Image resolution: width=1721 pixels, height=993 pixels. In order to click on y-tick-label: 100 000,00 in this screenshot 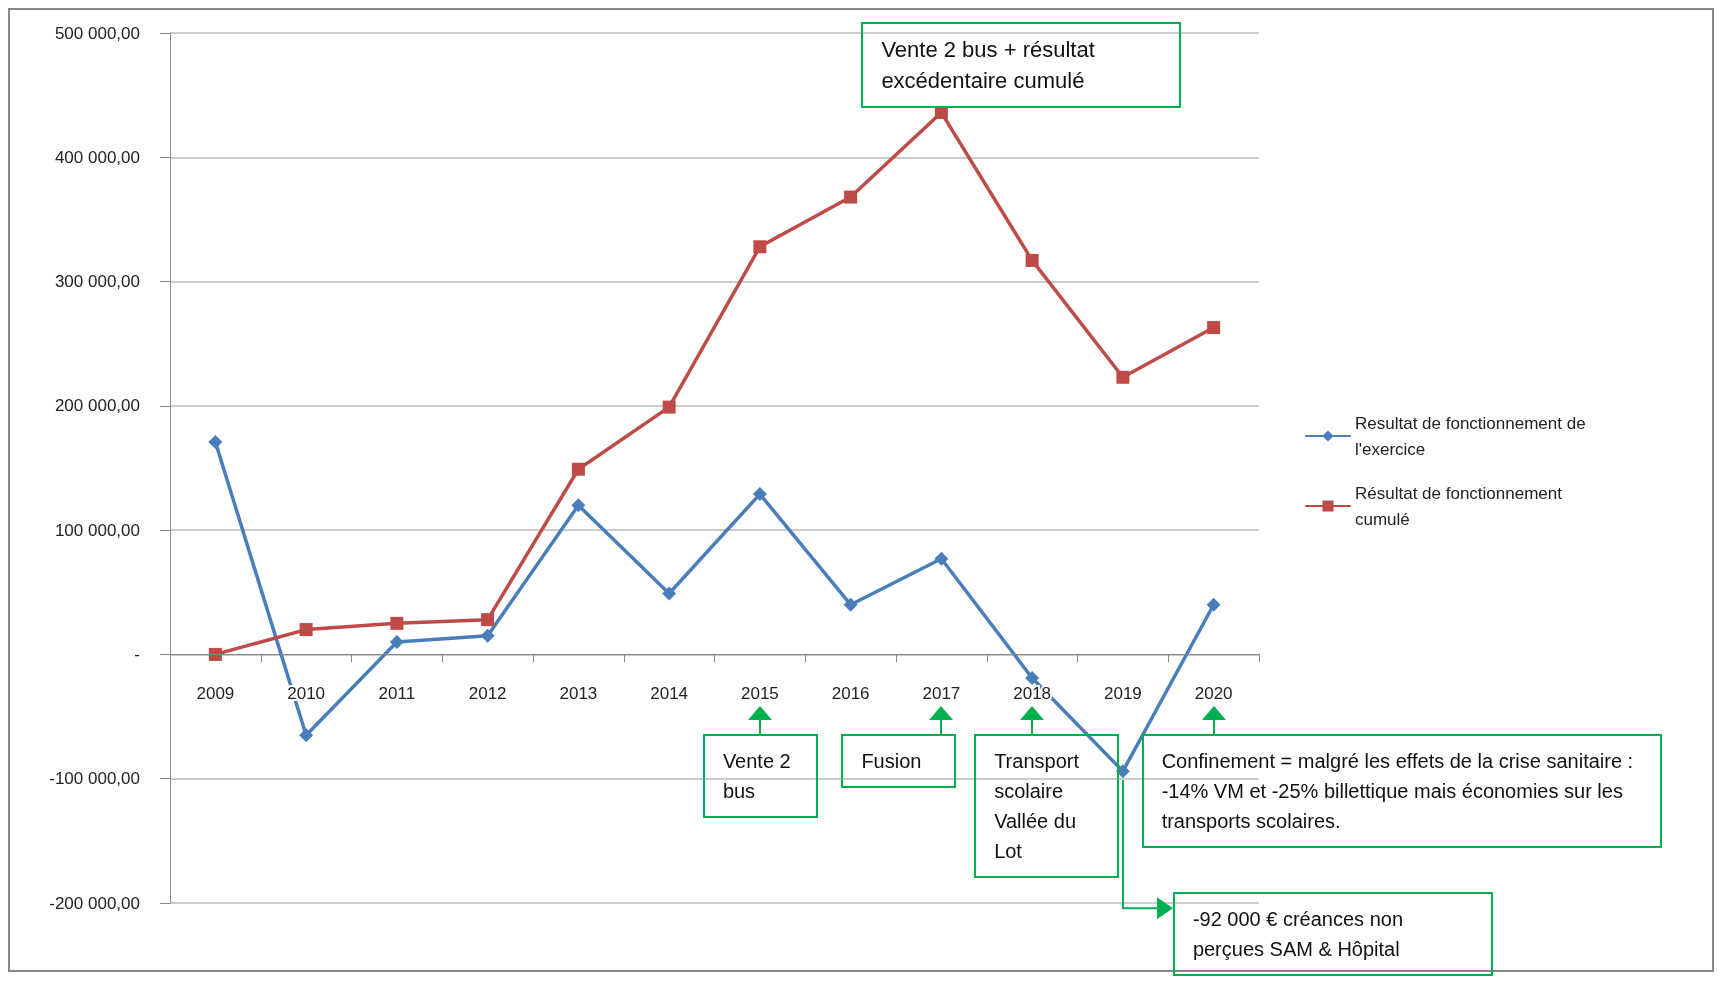, I will do `click(97, 530)`.